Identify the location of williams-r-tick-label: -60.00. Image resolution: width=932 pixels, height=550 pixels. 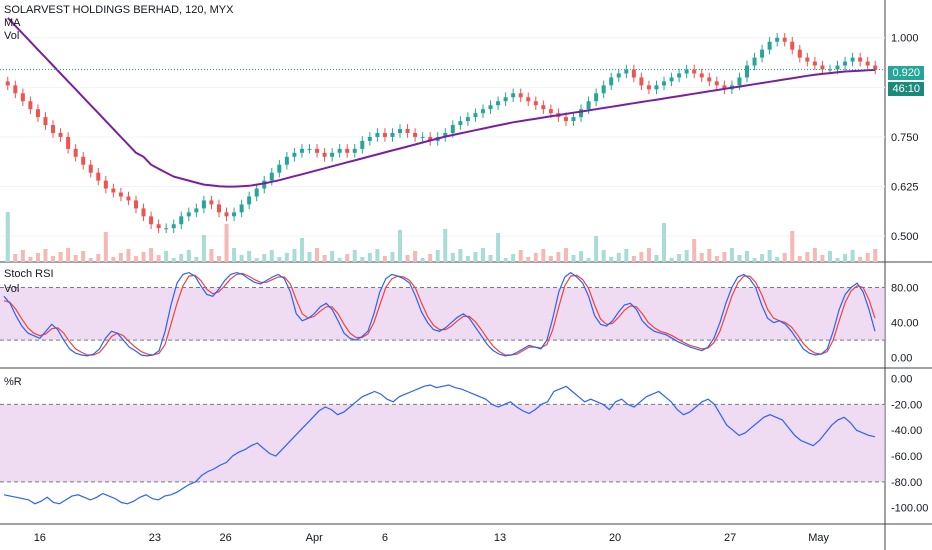
(906, 457).